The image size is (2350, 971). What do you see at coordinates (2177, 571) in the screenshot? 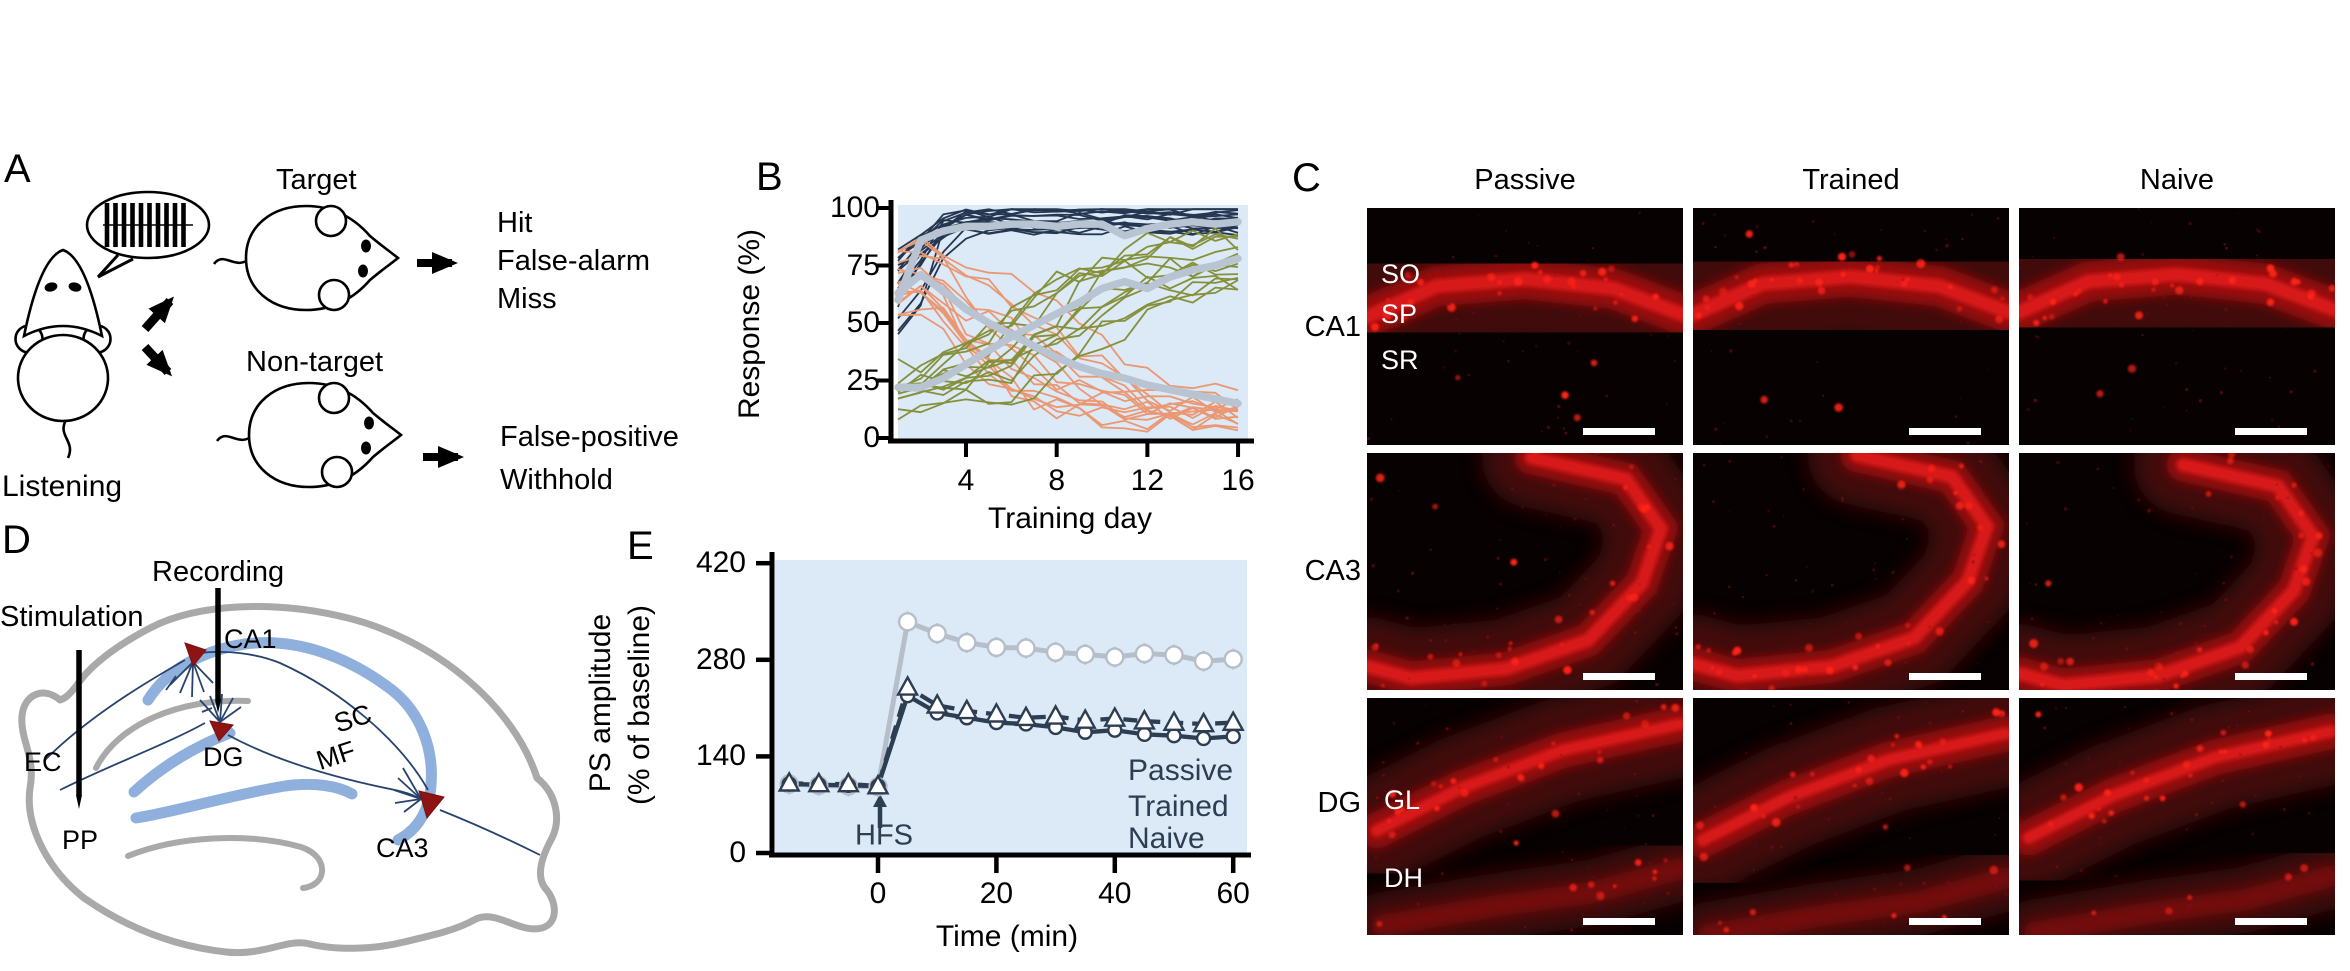
I see `micrograph-CA3-Naive` at bounding box center [2177, 571].